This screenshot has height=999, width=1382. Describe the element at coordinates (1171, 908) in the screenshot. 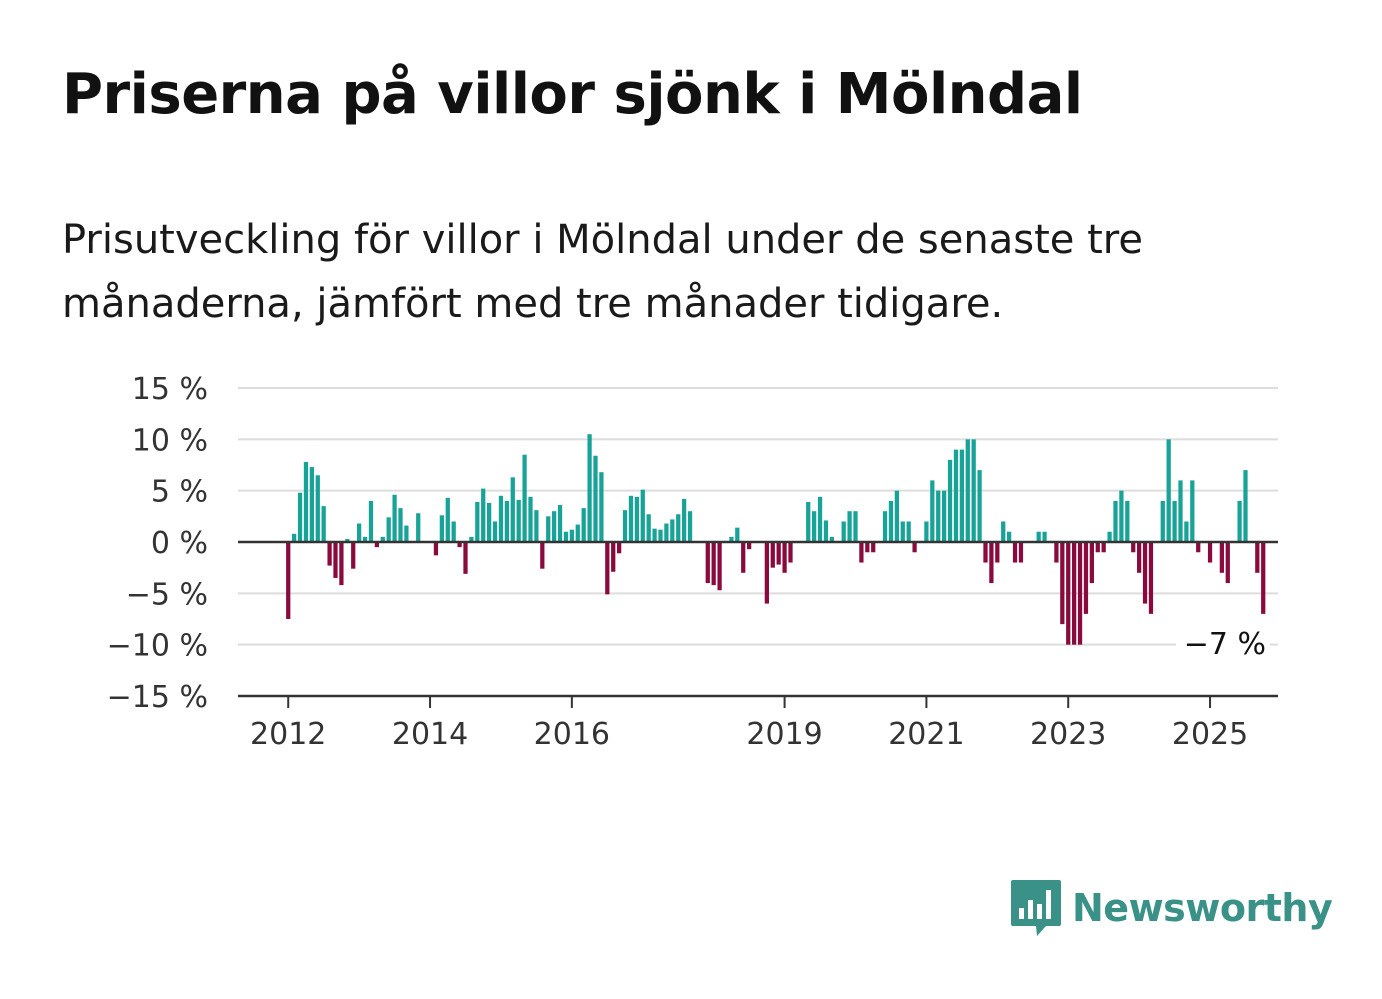

I see `brand-logo: Newsworthy` at that location.